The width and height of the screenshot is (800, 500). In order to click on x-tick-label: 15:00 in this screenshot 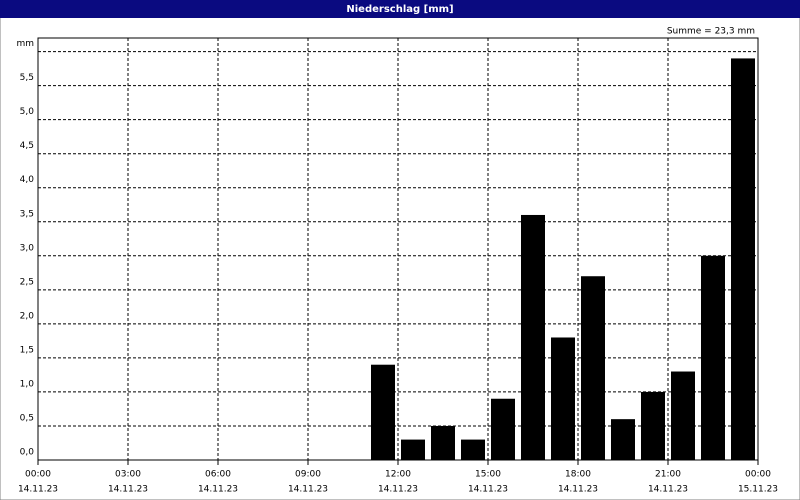, I will do `click(488, 475)`.